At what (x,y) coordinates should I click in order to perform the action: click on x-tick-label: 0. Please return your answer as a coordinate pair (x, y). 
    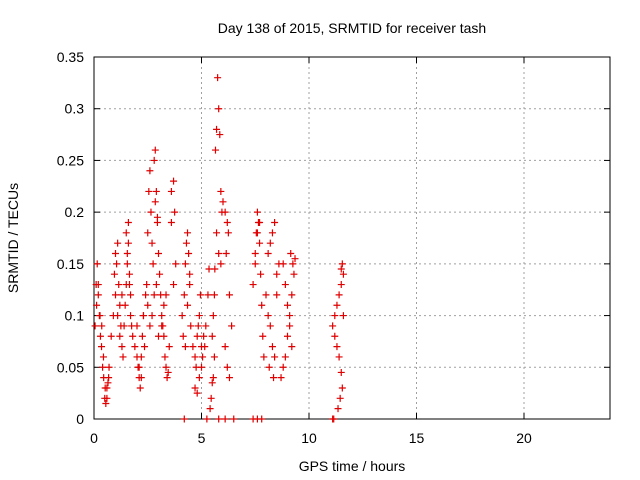
    Looking at the image, I should click on (94, 438).